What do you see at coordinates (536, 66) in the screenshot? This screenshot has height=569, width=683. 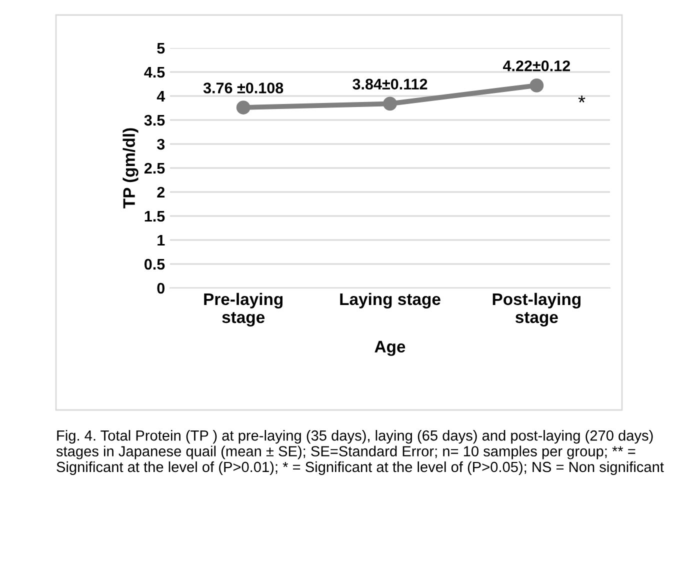 I see `data-label: 4.22±0.12` at bounding box center [536, 66].